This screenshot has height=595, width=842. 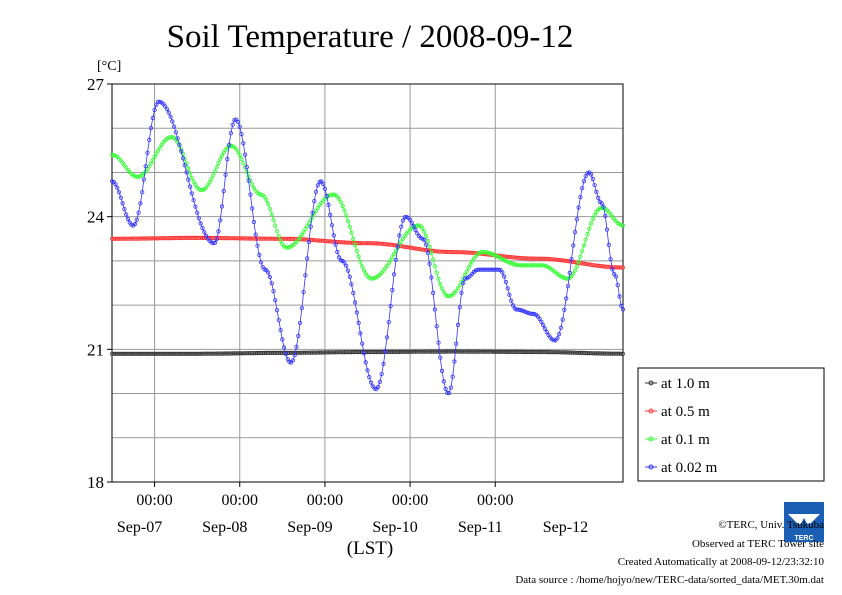 I want to click on terc-logo: TERC, so click(x=804, y=522).